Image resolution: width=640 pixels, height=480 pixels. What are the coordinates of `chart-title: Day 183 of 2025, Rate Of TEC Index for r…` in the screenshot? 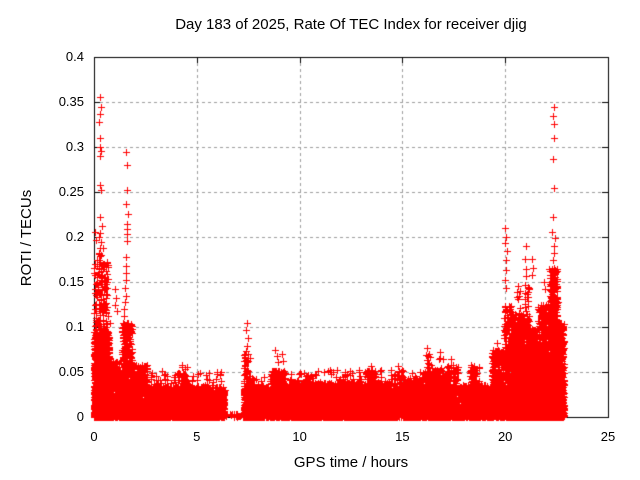 It's located at (351, 24).